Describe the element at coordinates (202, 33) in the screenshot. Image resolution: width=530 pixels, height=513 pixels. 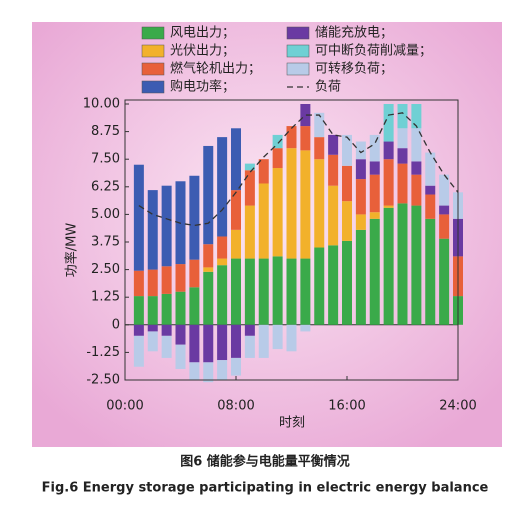
I see `legend-label: 风电出力；` at that location.